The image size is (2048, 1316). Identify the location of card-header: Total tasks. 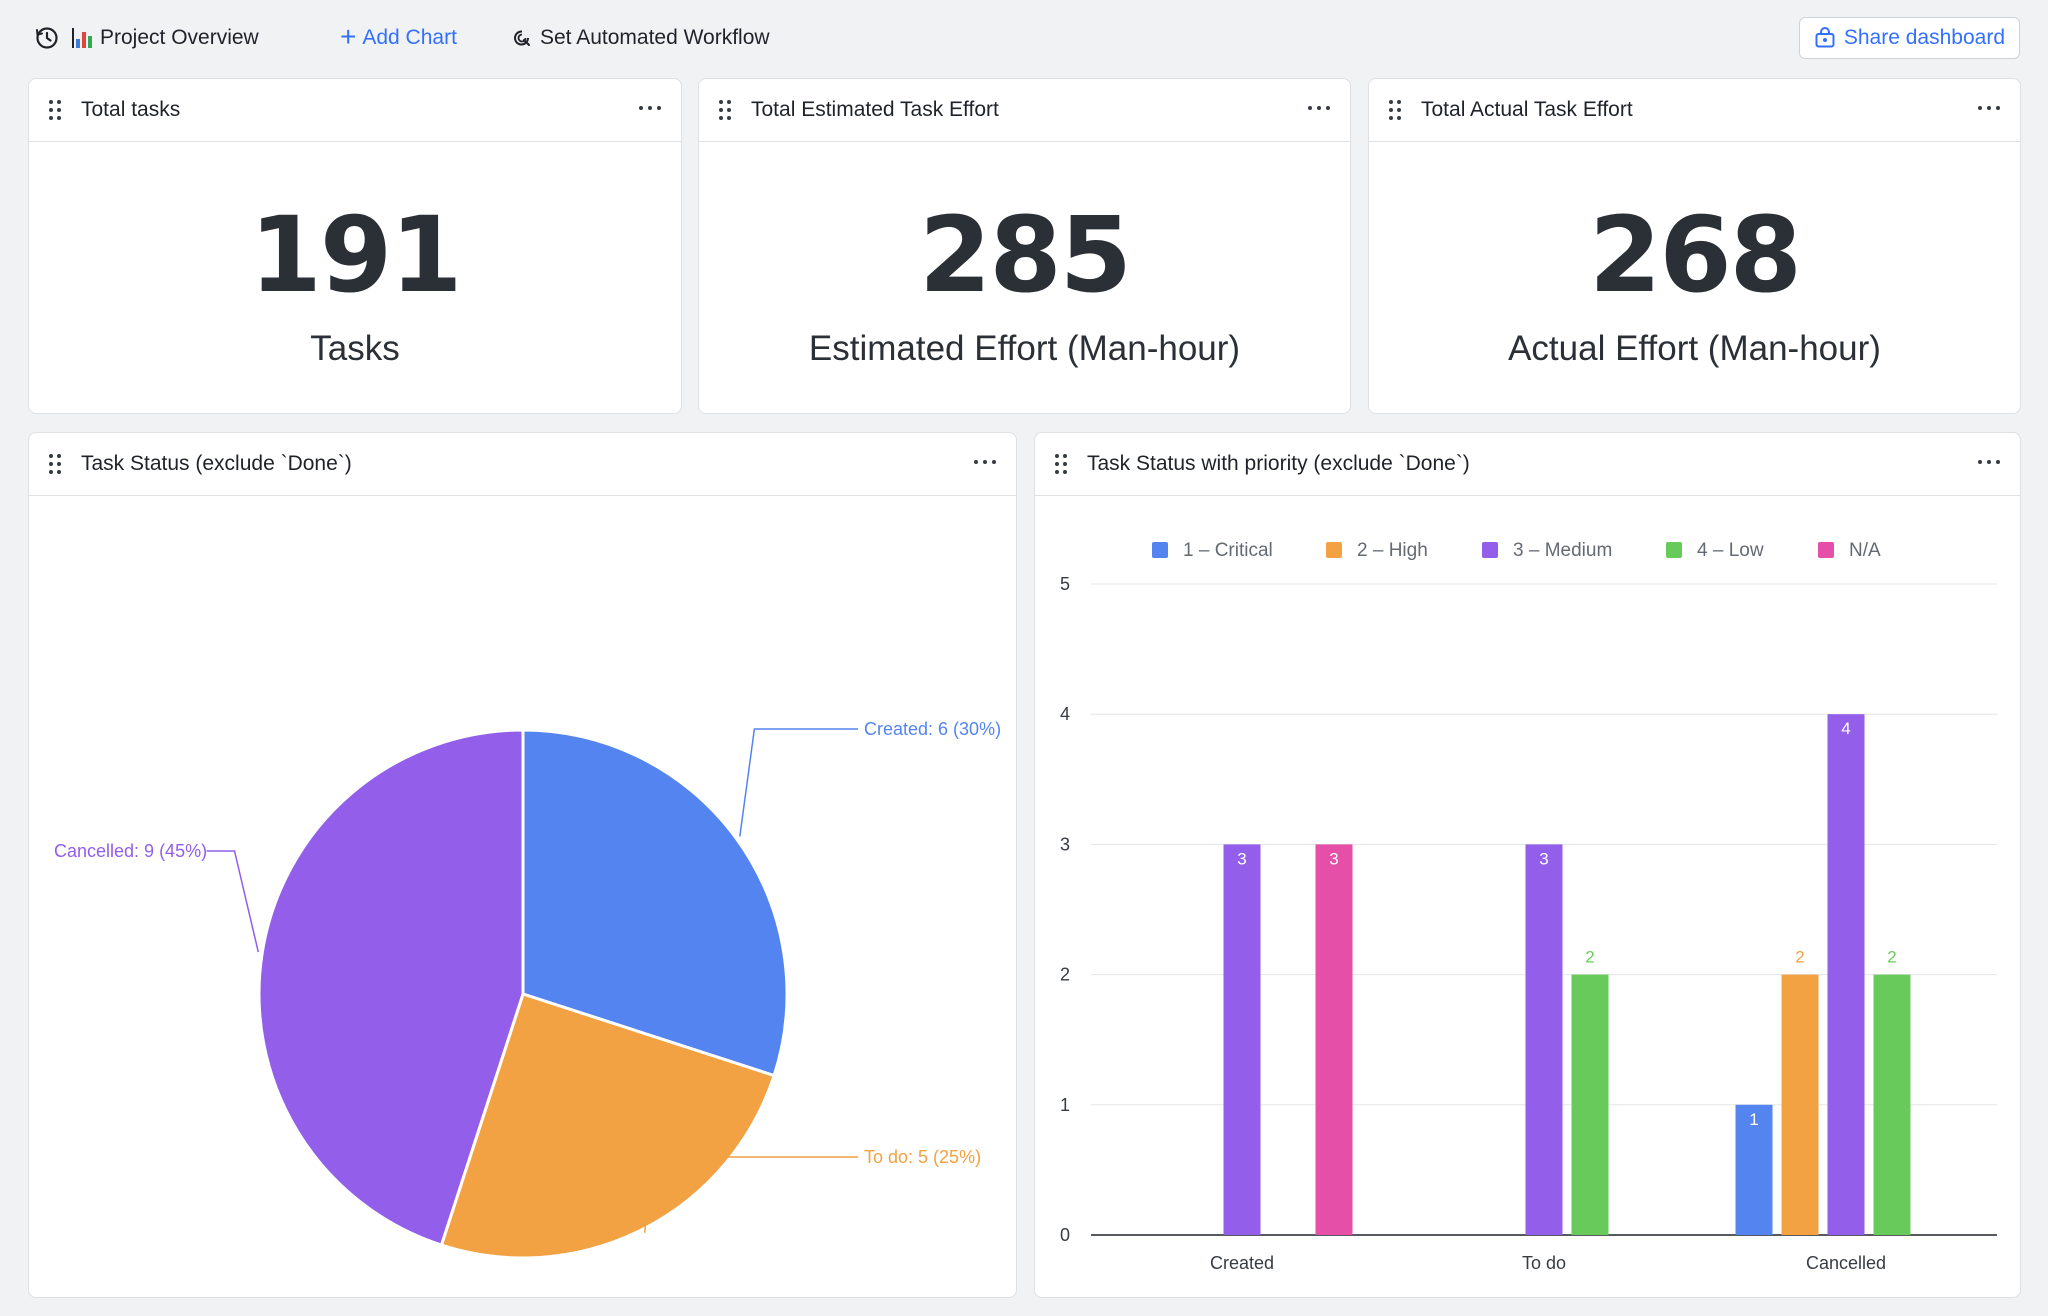
(355, 110).